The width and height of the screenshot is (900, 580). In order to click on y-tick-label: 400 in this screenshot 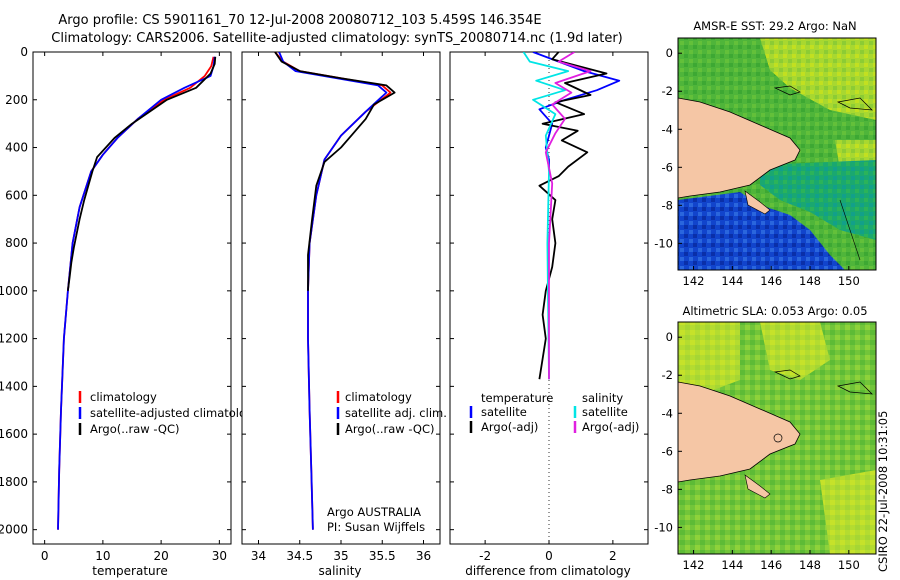, I will do `click(16, 148)`.